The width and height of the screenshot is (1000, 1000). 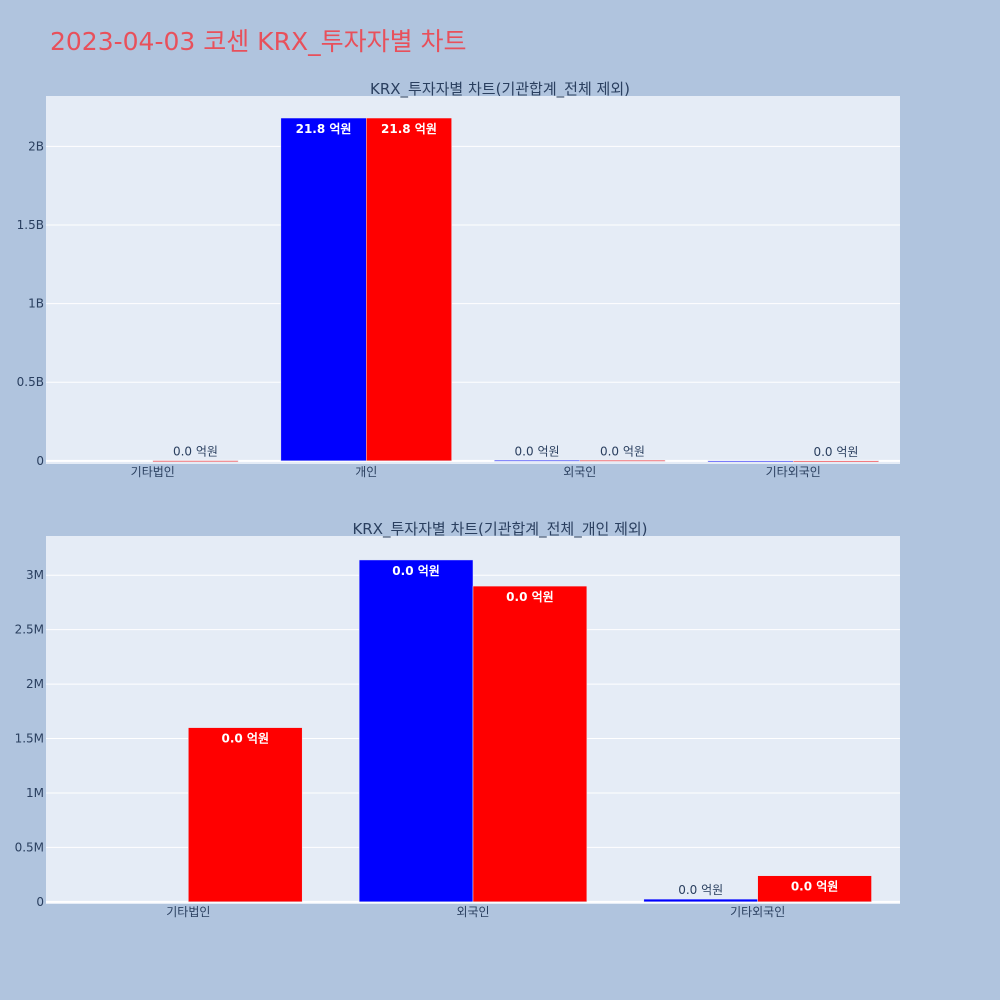 I want to click on y-tick-label: 0.5B, so click(x=30, y=382).